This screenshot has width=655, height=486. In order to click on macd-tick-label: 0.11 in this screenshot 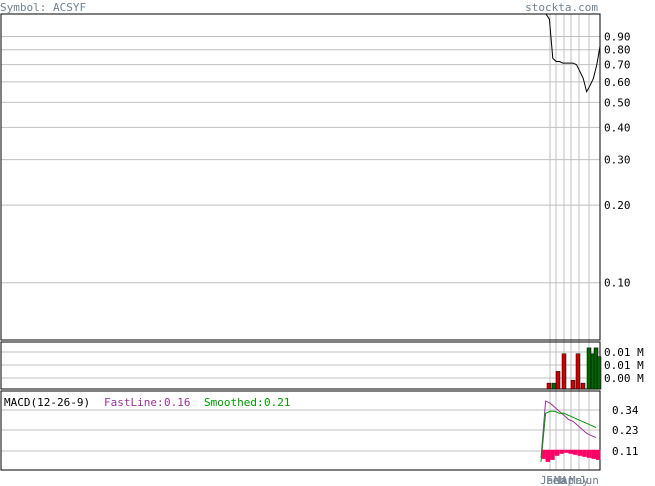, I will do `click(625, 451)`.